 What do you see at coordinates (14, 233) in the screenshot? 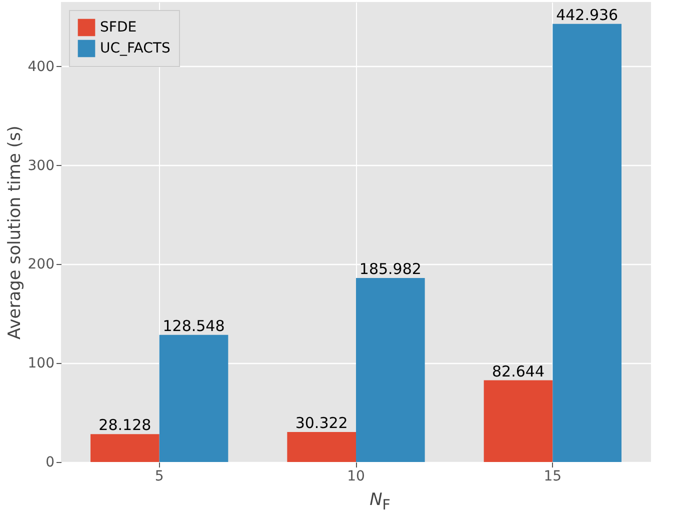
I see `y-axis-title: Average solution time (s)` at bounding box center [14, 233].